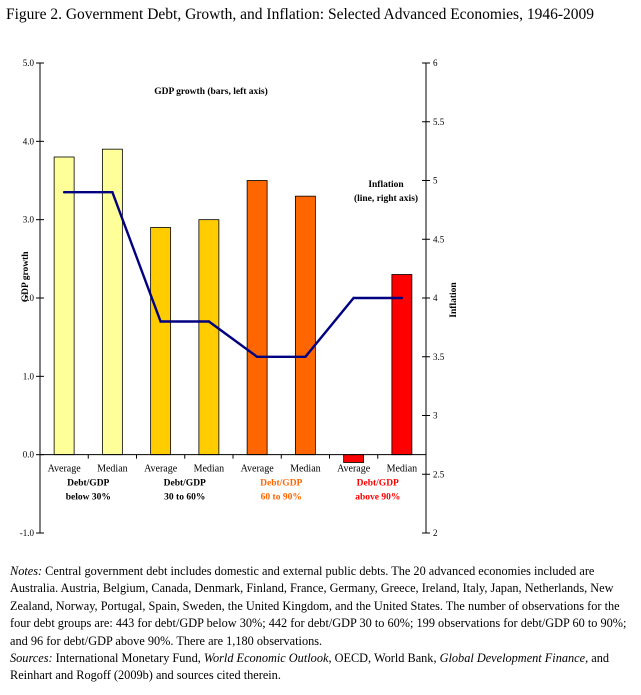 The width and height of the screenshot is (641, 695). I want to click on category-label-1: Average, so click(65, 469).